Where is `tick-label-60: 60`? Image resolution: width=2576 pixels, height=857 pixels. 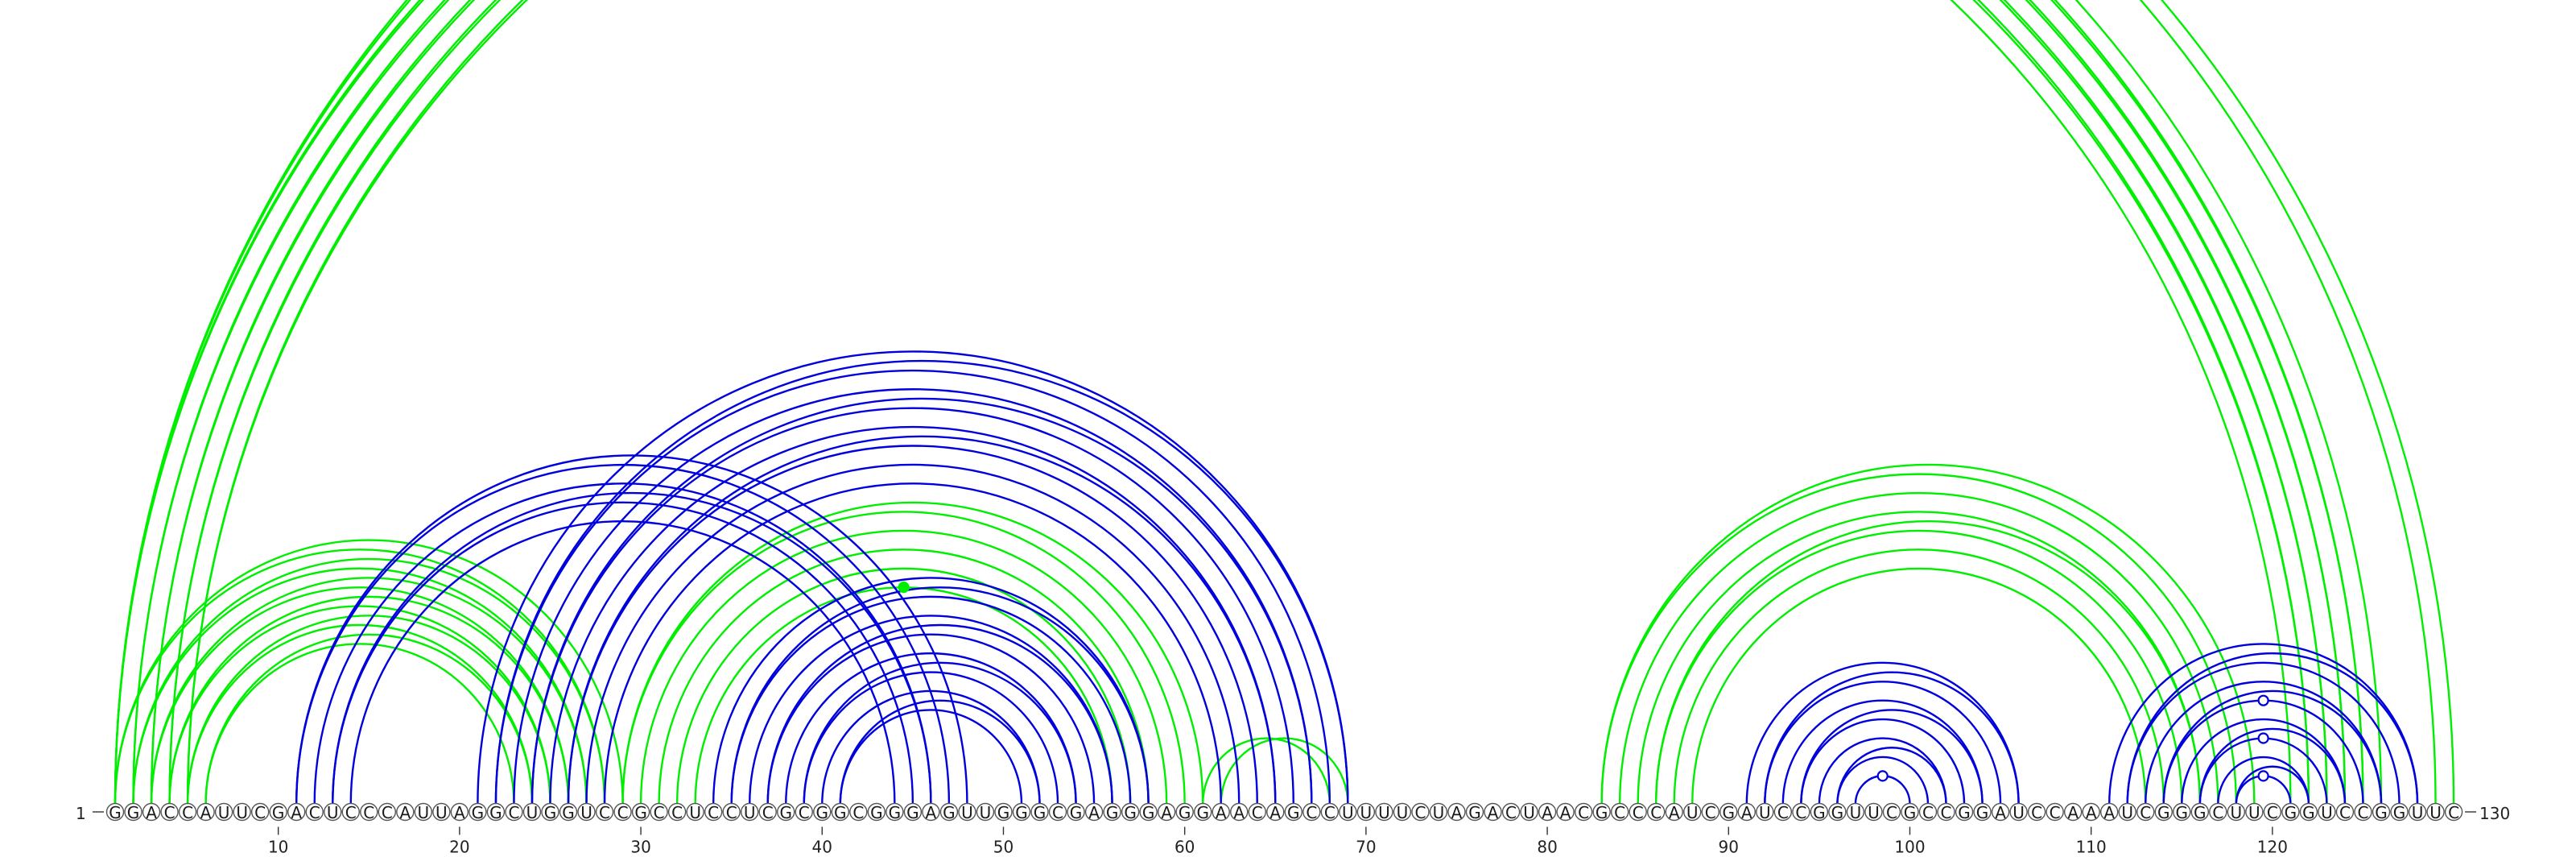 tick-label-60: 60 is located at coordinates (1184, 847).